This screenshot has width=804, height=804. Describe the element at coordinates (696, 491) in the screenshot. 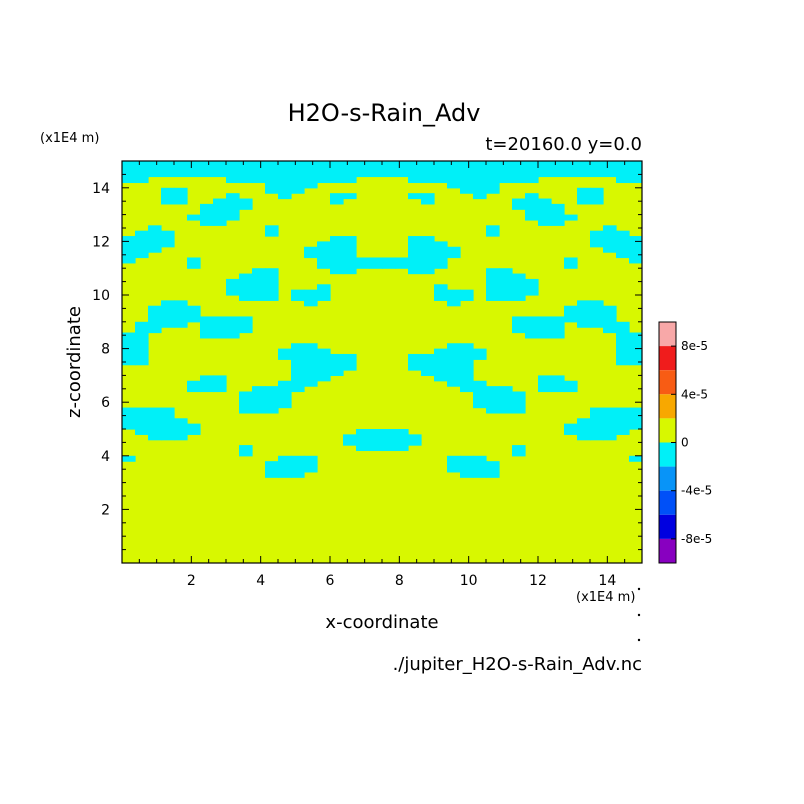

I see `colorbar-label: -4e-5` at that location.